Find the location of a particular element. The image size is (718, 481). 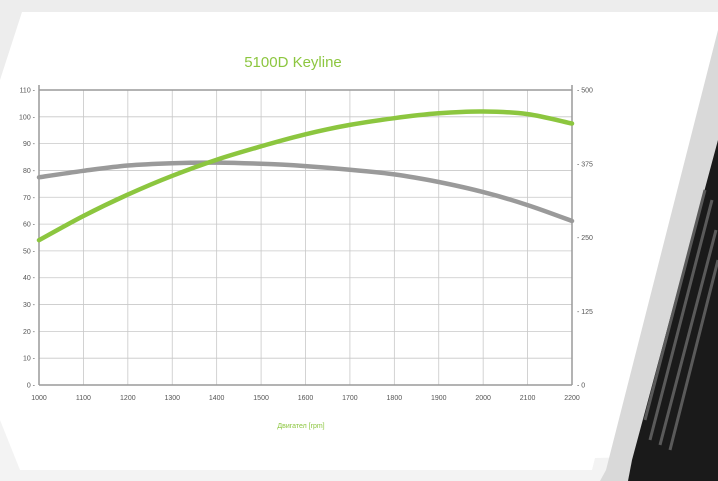

y2-tick-label: - 375 is located at coordinates (585, 164).